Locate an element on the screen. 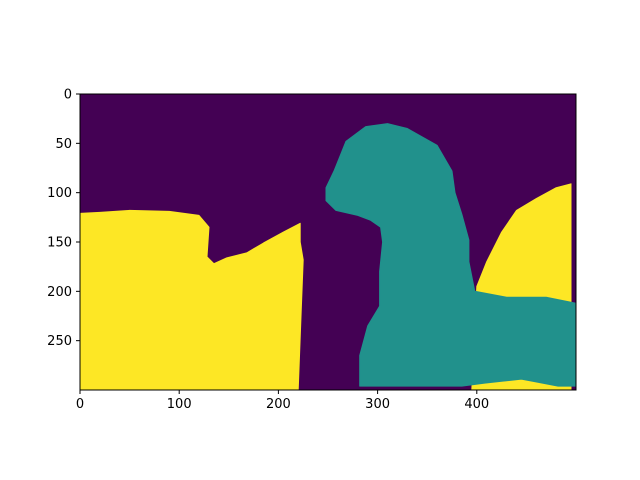 The height and width of the screenshot is (480, 640). y-tick-label: 250 is located at coordinates (59, 341).